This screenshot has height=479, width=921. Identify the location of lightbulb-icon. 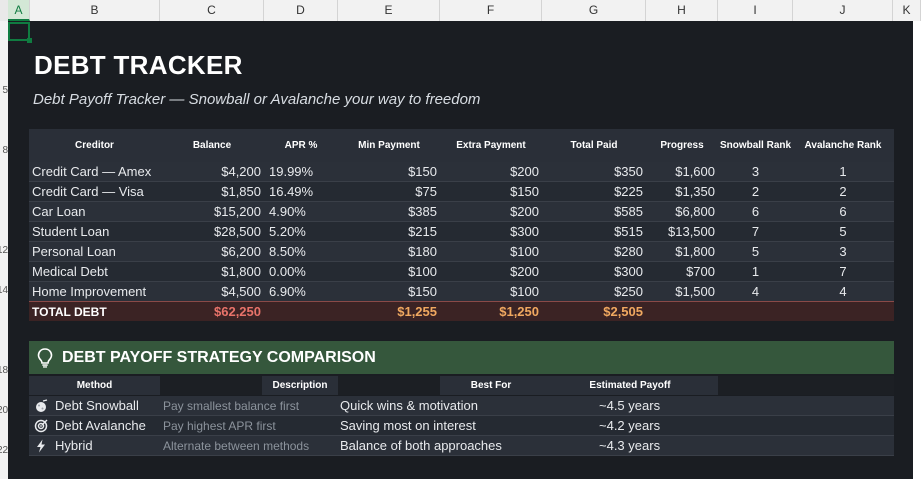
(45, 358).